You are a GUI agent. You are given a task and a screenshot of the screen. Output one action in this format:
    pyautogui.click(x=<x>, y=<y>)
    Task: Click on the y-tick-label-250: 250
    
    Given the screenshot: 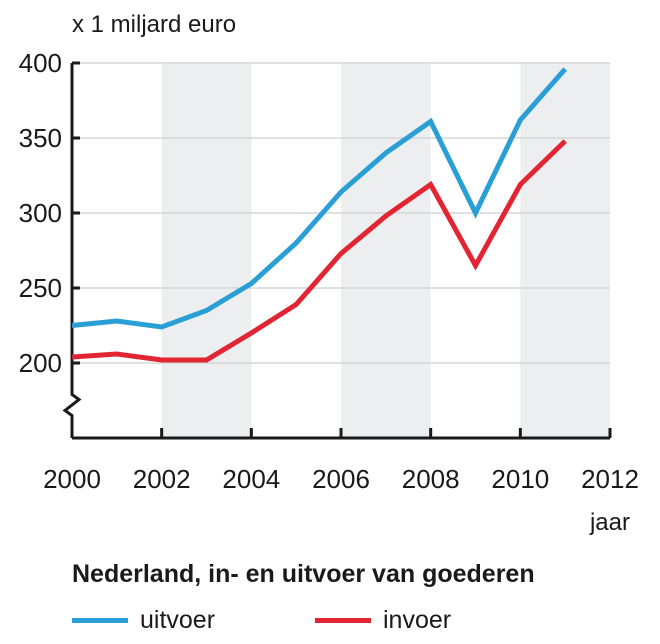 What is the action you would take?
    pyautogui.click(x=40, y=288)
    